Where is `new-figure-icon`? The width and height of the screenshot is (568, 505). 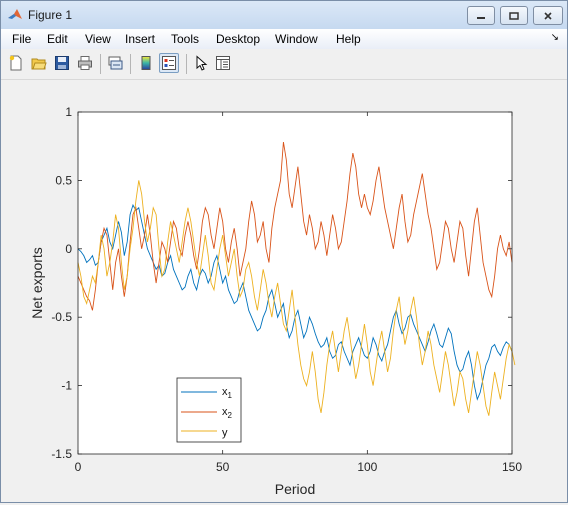
new-figure-icon is located at coordinates (15, 63).